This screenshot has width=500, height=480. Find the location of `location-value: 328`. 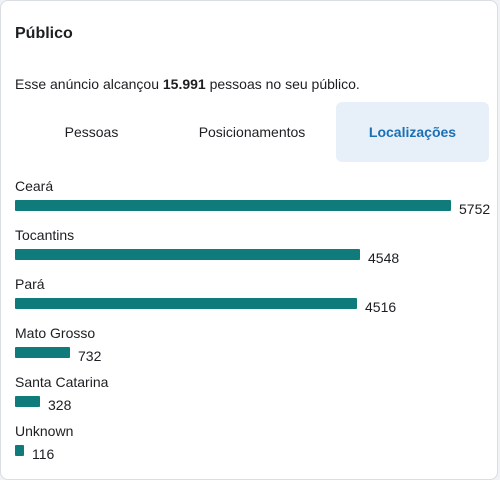

location-value: 328 is located at coordinates (60, 404).